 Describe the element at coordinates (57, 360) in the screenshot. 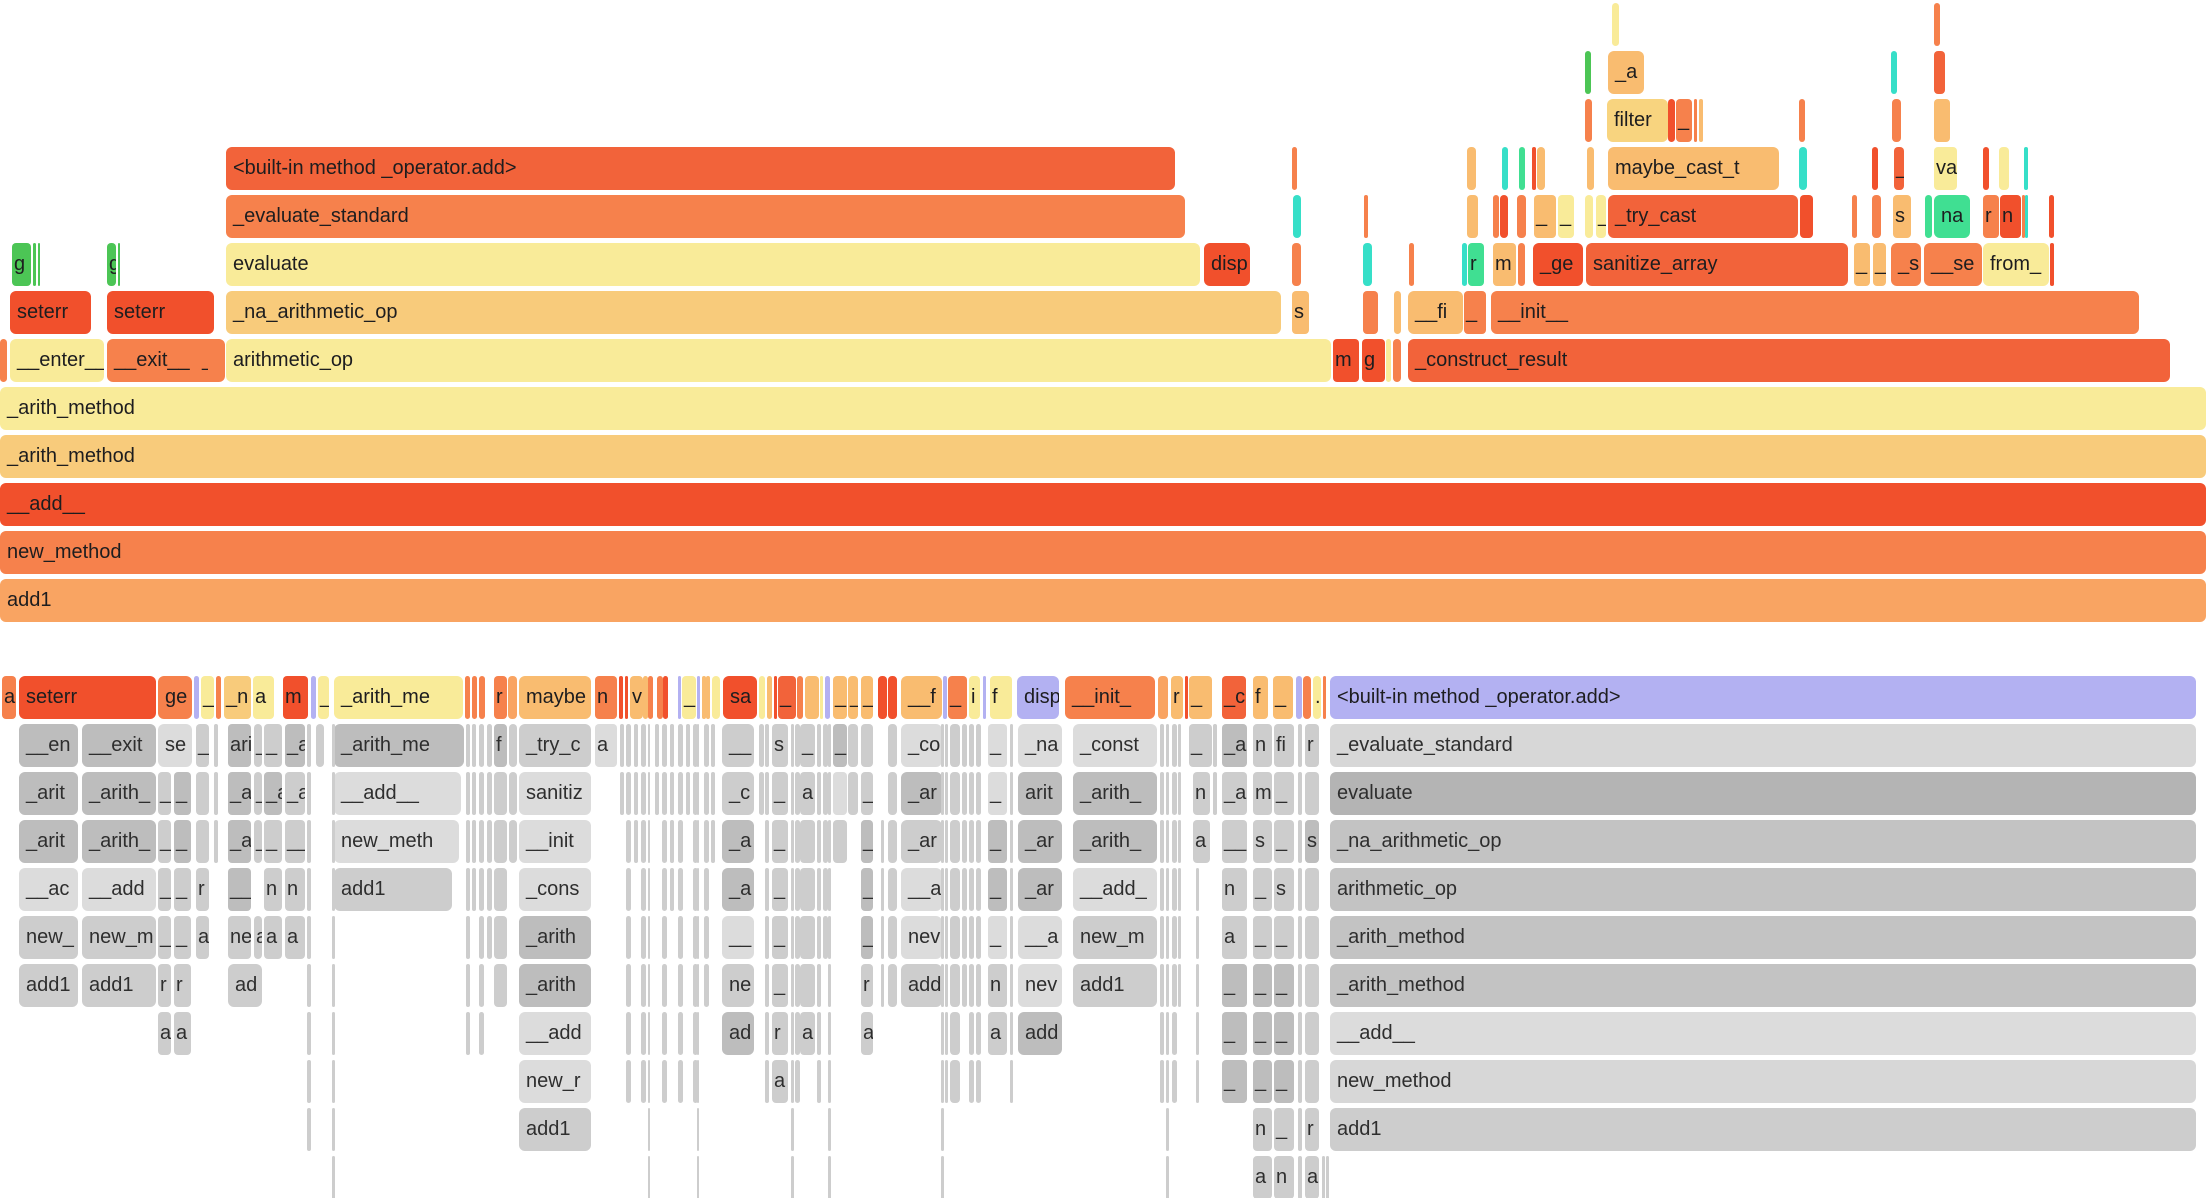

I see `frame-__enter__: __enter__` at that location.